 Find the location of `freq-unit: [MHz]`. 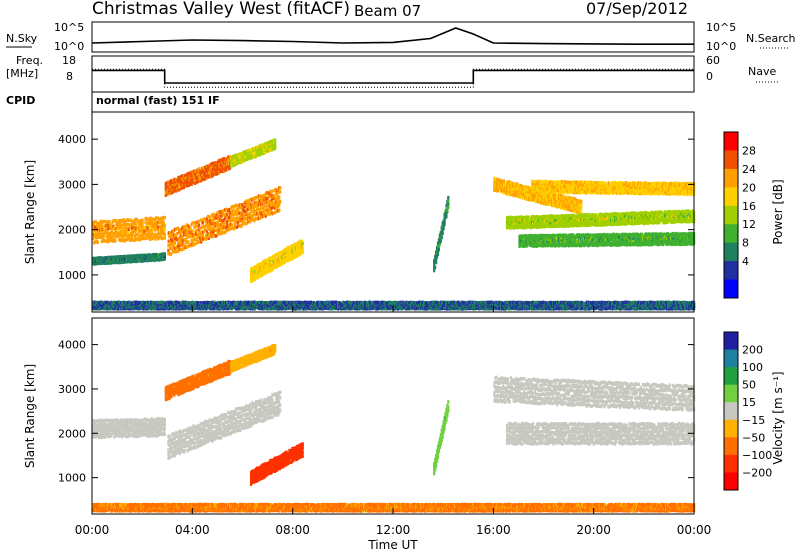

freq-unit: [MHz] is located at coordinates (22, 73).